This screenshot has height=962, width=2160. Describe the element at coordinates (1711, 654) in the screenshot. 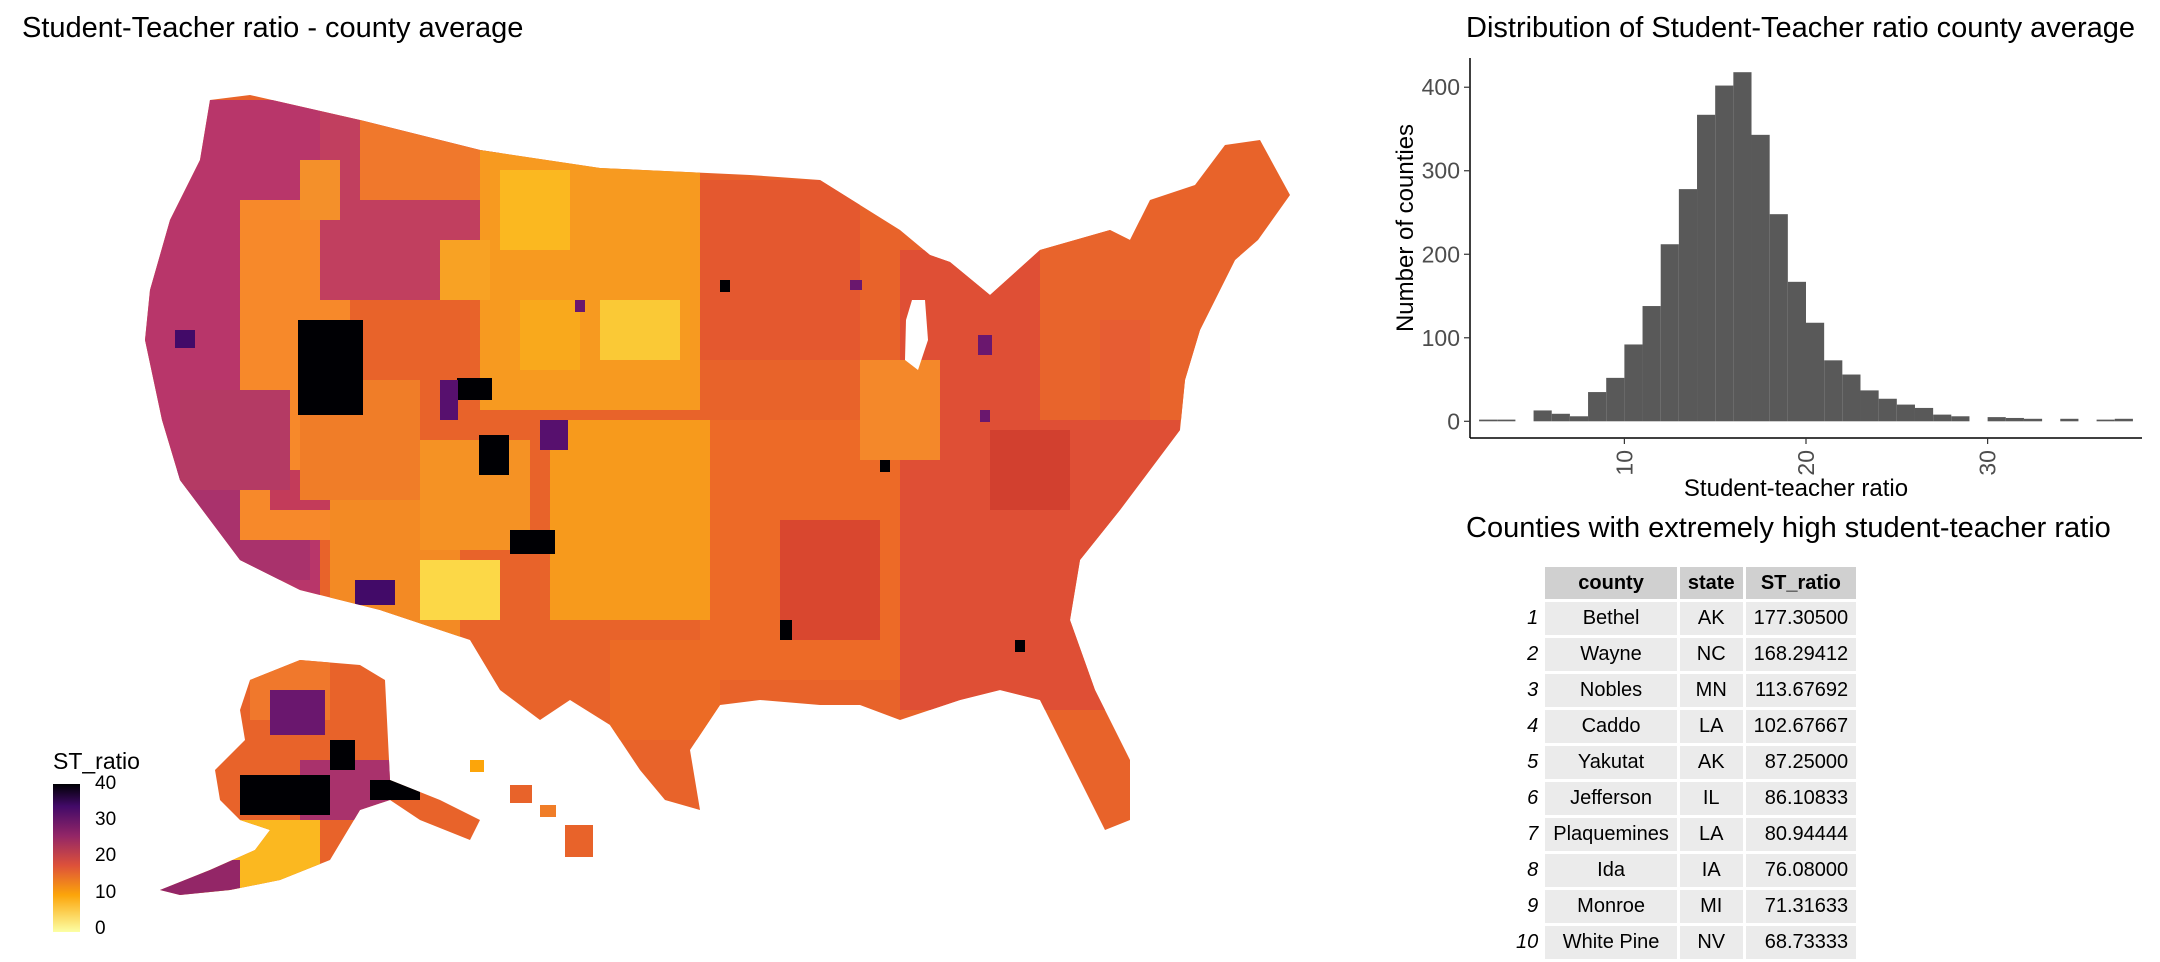

I see `state-cell: NC` at that location.